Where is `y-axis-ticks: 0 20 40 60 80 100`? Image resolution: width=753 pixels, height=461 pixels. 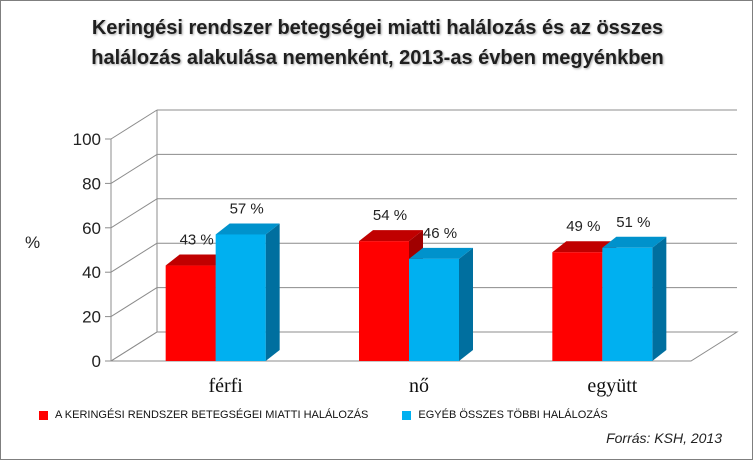 y-axis-ticks: 0 20 40 60 80 100 is located at coordinates (87, 250).